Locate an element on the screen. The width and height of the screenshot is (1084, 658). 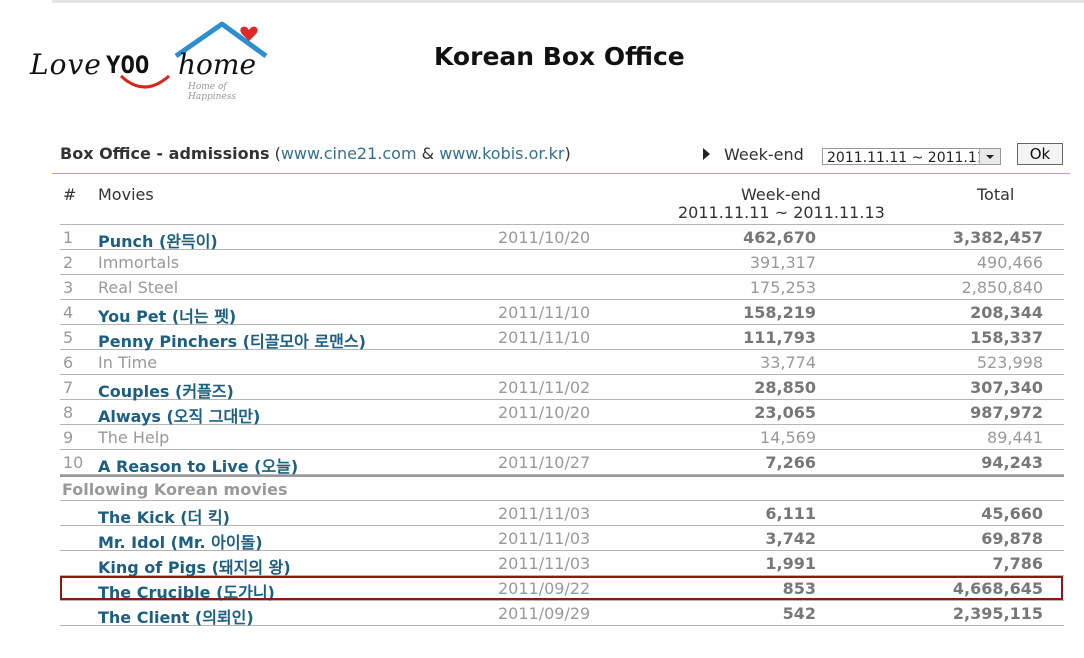
table-row: The Crucible (도가니) 2011/09/22 853 4,668,645 is located at coordinates (562, 589).